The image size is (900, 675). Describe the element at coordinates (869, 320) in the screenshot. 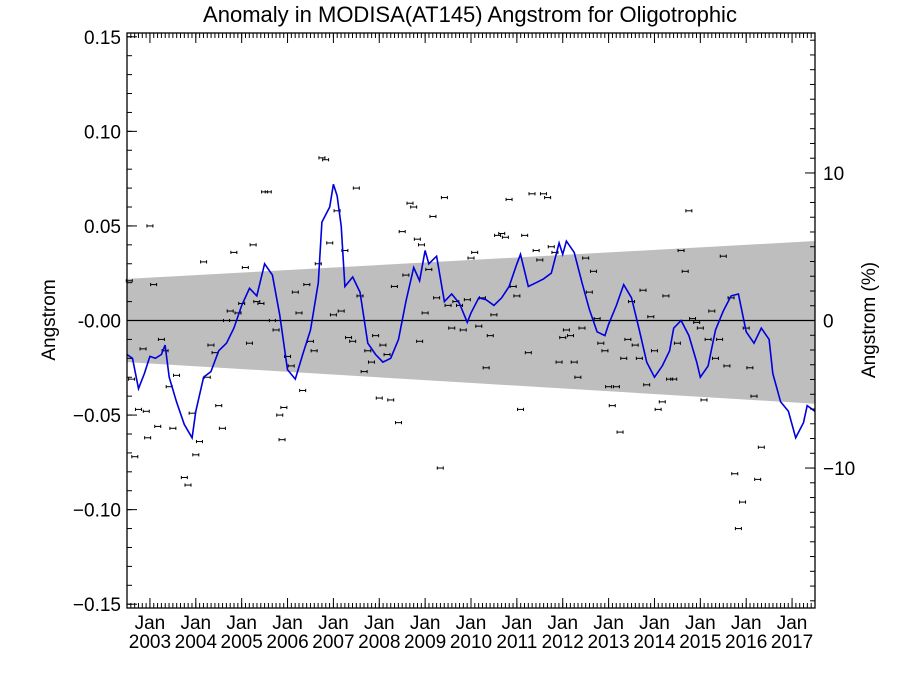

I see `right-y-axis-label: Angstrom (%)` at that location.